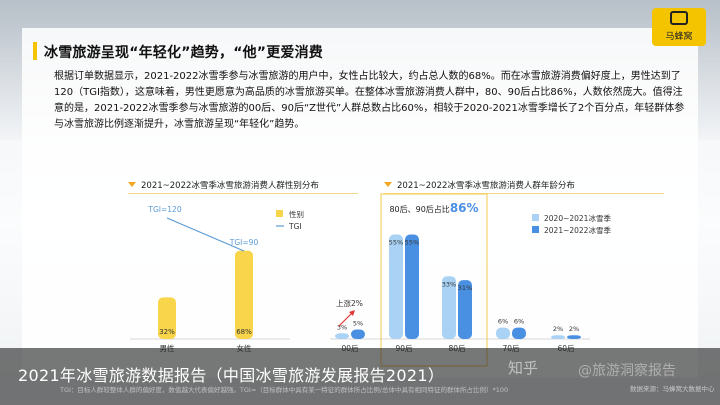  Describe the element at coordinates (679, 37) in the screenshot. I see `logo-text: 马蜂窝` at that location.